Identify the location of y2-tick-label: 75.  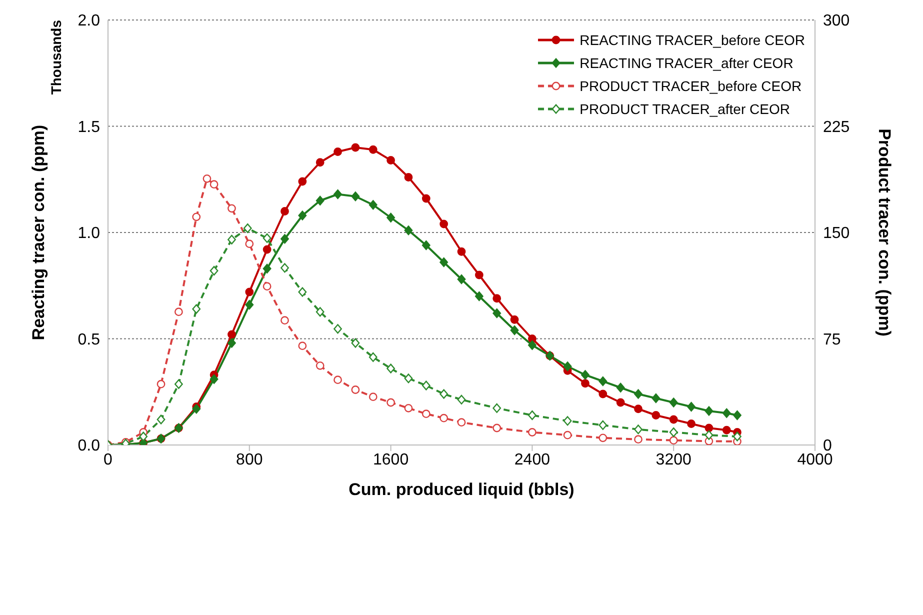
(832, 339).